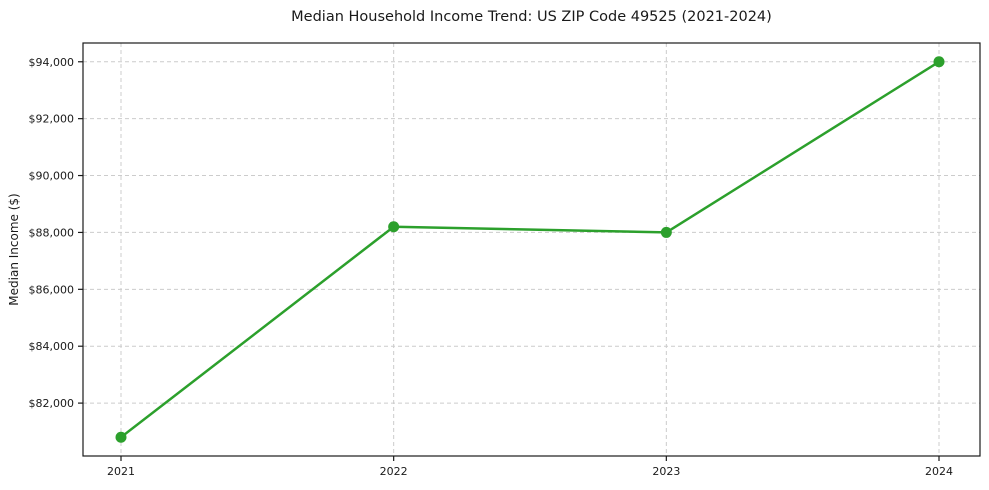 This screenshot has width=989, height=490. I want to click on x-tick-label: 2023, so click(666, 471).